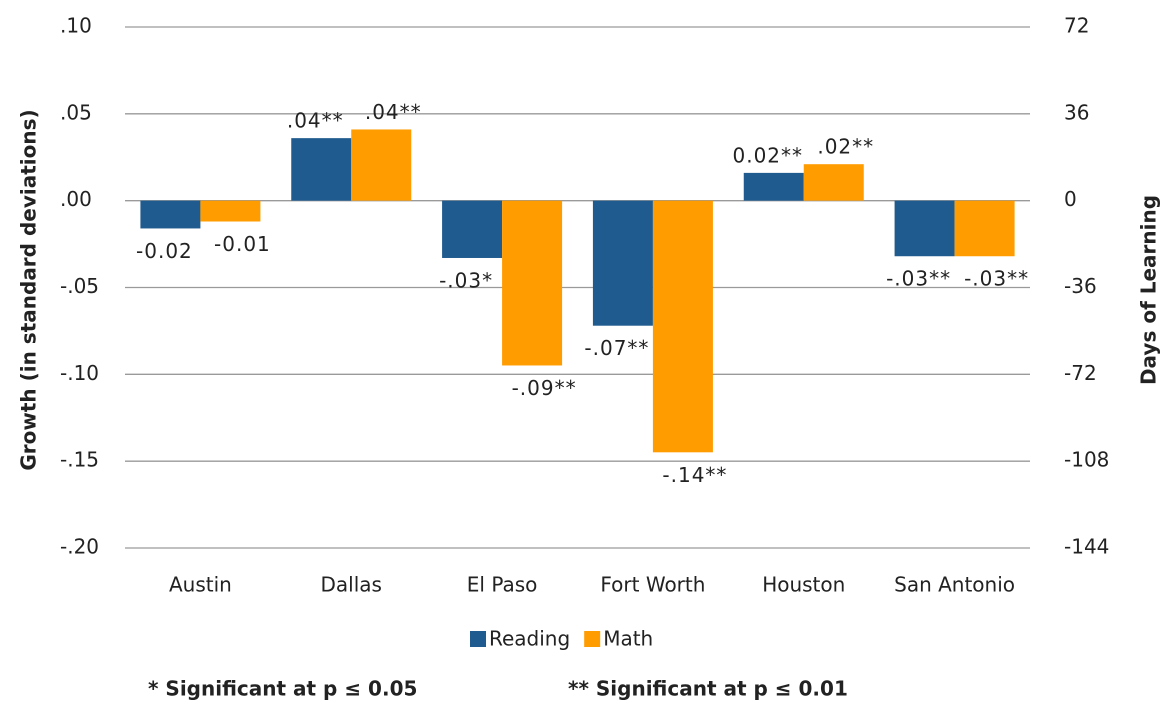  What do you see at coordinates (544, 388) in the screenshot?
I see `value-label: -.09**` at bounding box center [544, 388].